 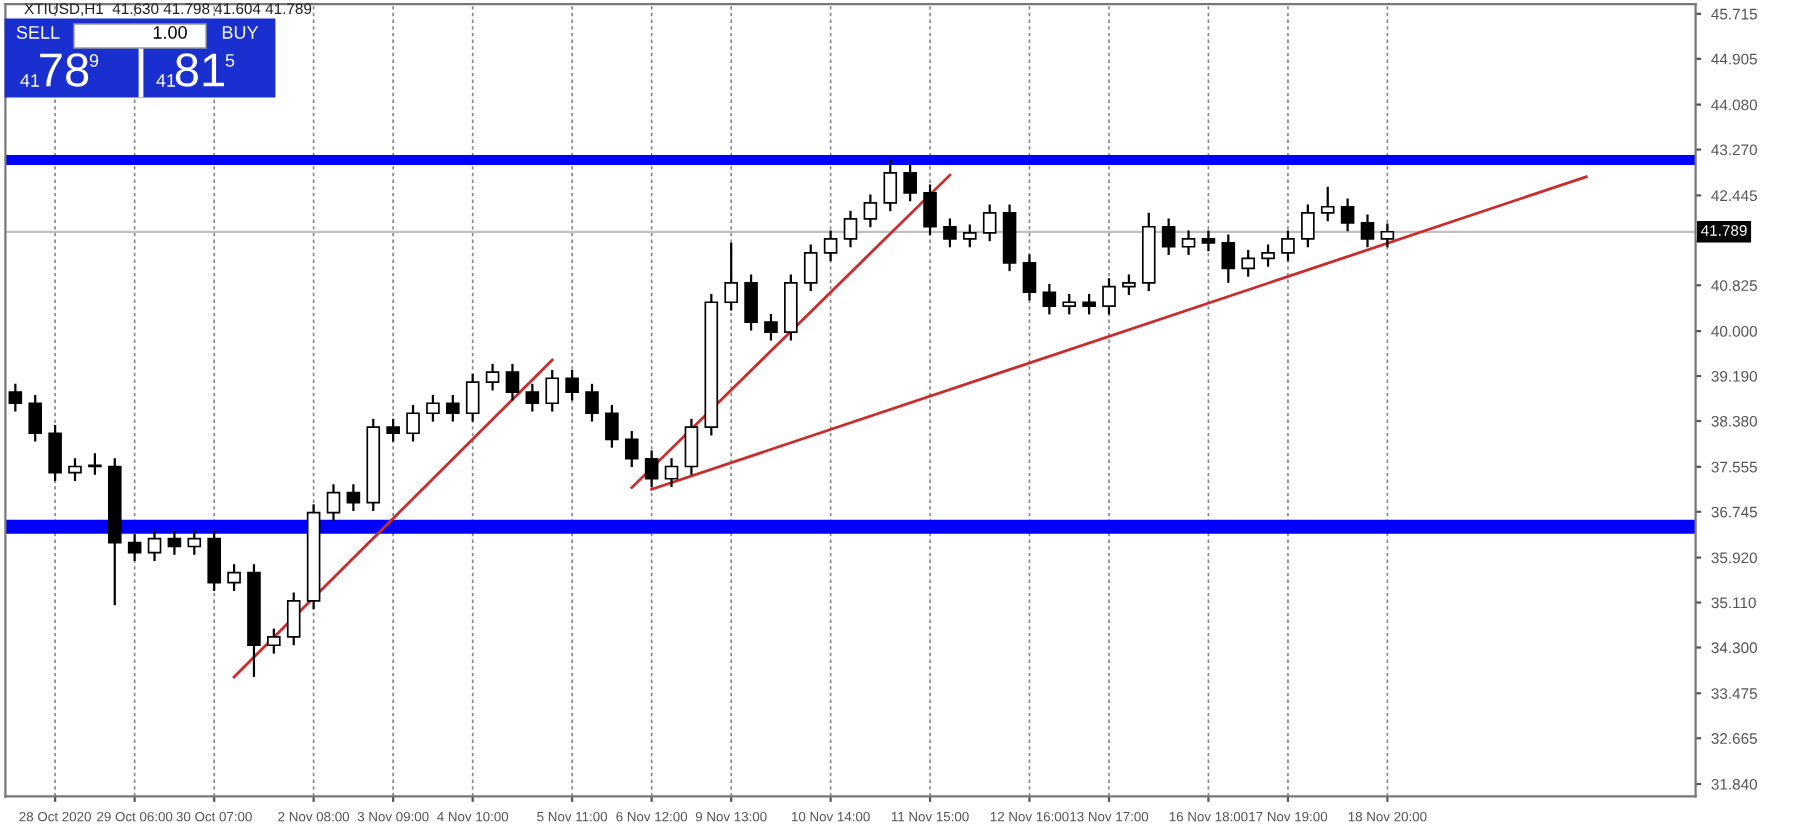 What do you see at coordinates (199, 70) in the screenshot?
I see `annotation: 81` at bounding box center [199, 70].